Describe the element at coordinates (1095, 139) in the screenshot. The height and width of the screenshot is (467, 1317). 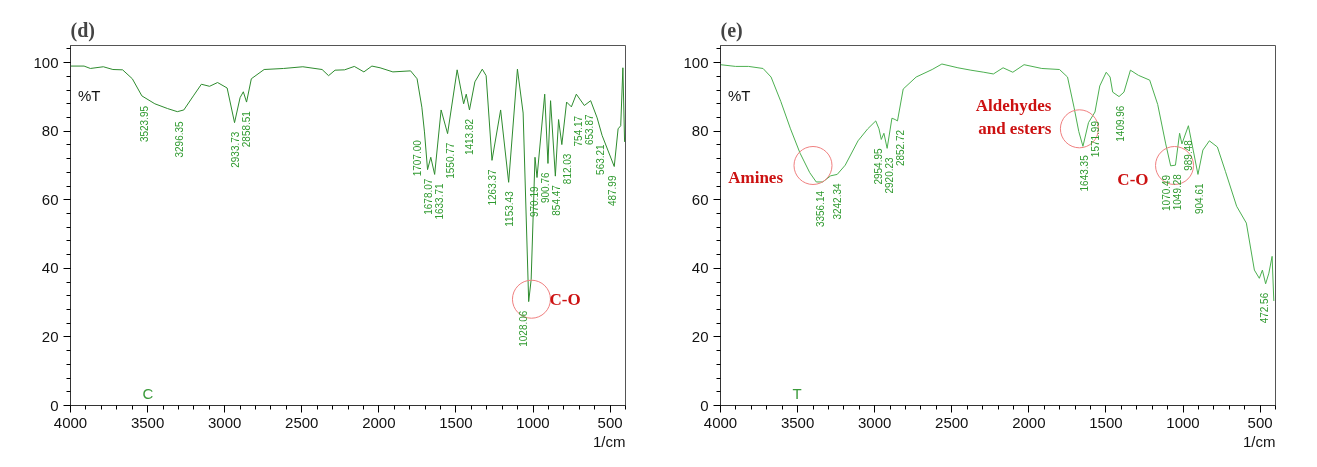
I see `annotation: 1571.99` at that location.